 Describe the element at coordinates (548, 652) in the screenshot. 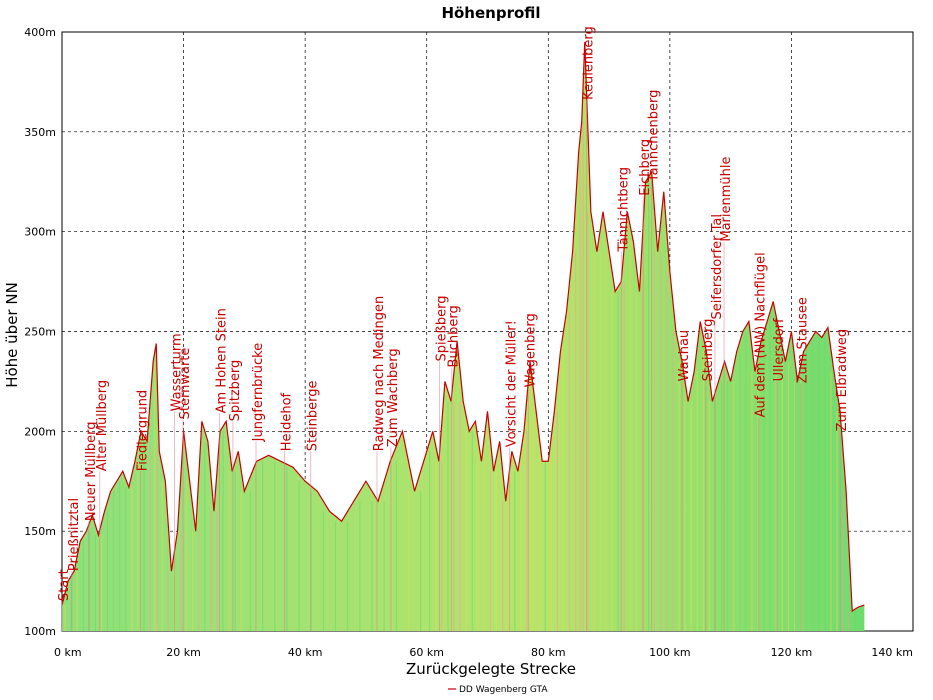

I see `x-tick-label: 80 km` at that location.